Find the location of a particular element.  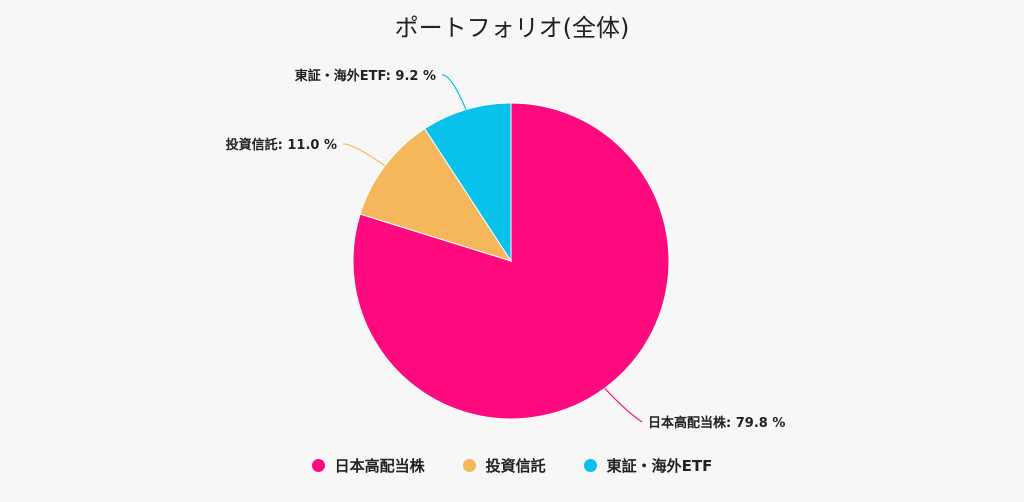

legend-swatch-japan-dividend-stocks is located at coordinates (318, 465).